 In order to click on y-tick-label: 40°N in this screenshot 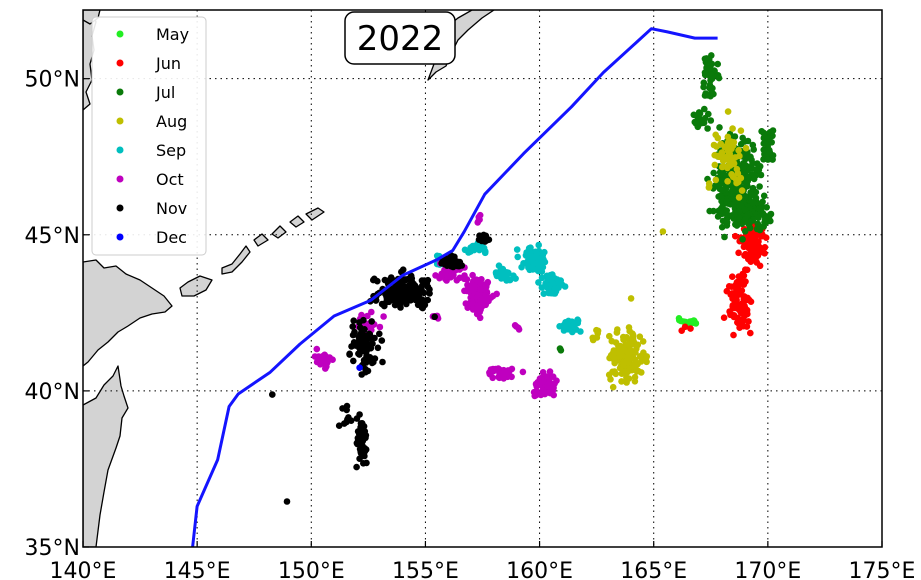, I will do `click(52, 392)`.